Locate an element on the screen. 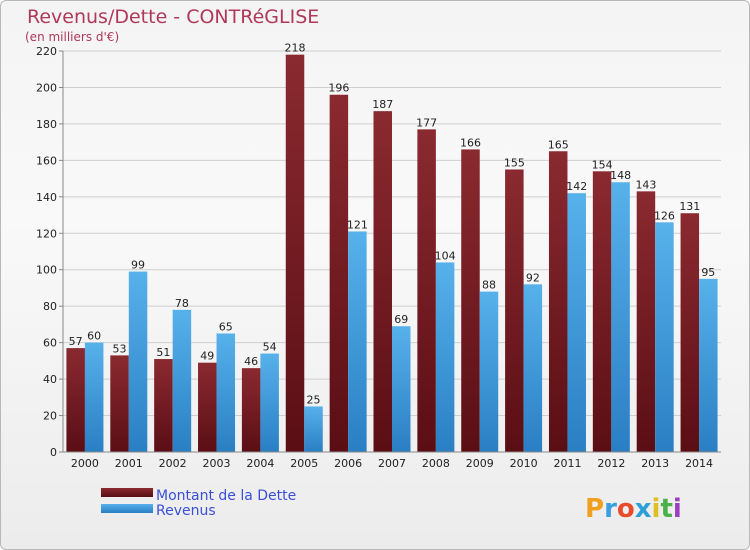 The image size is (750, 550). x-tick-label: 2009 is located at coordinates (480, 463).